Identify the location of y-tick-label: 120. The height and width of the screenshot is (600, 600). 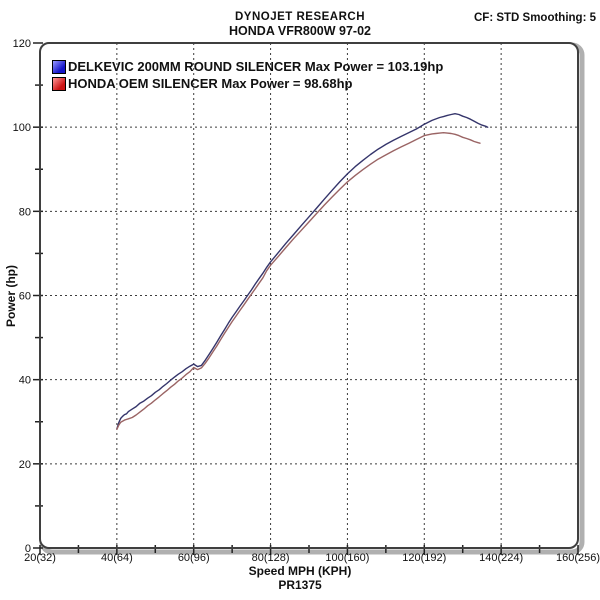
(22, 44).